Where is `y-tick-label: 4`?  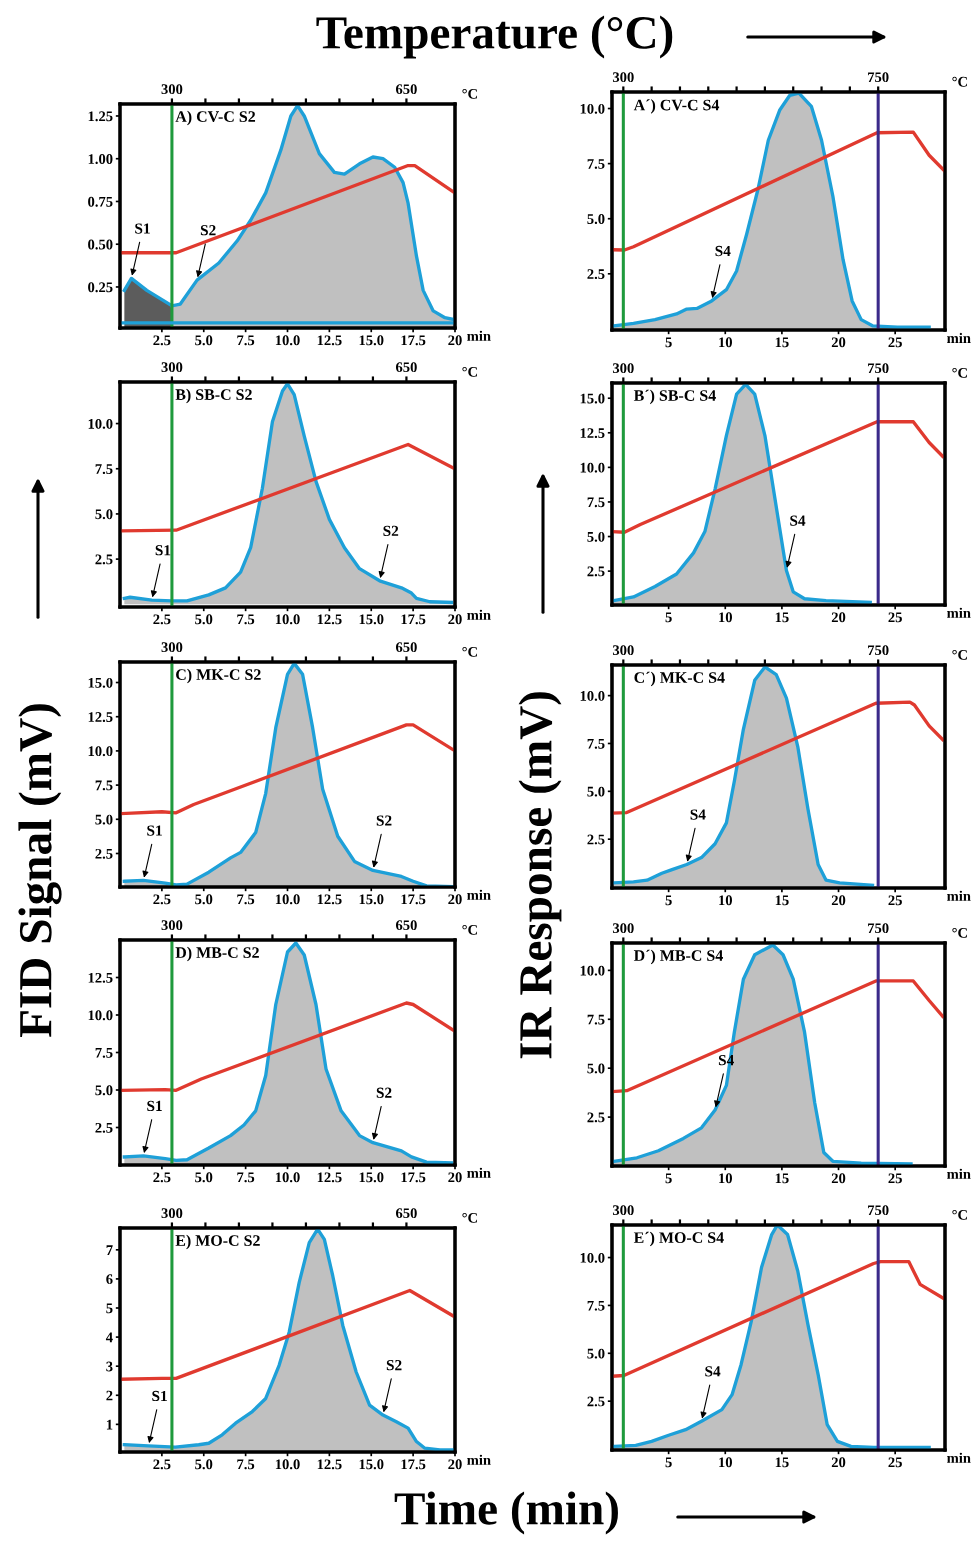 y-tick-label: 4 is located at coordinates (109, 1337).